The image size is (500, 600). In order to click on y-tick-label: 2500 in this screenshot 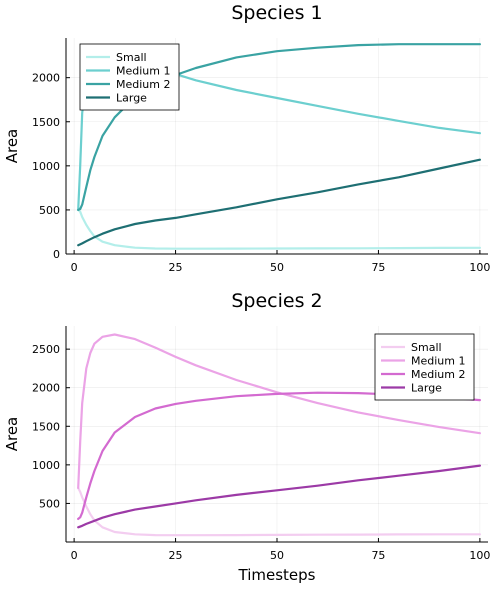, I will do `click(46, 349)`.